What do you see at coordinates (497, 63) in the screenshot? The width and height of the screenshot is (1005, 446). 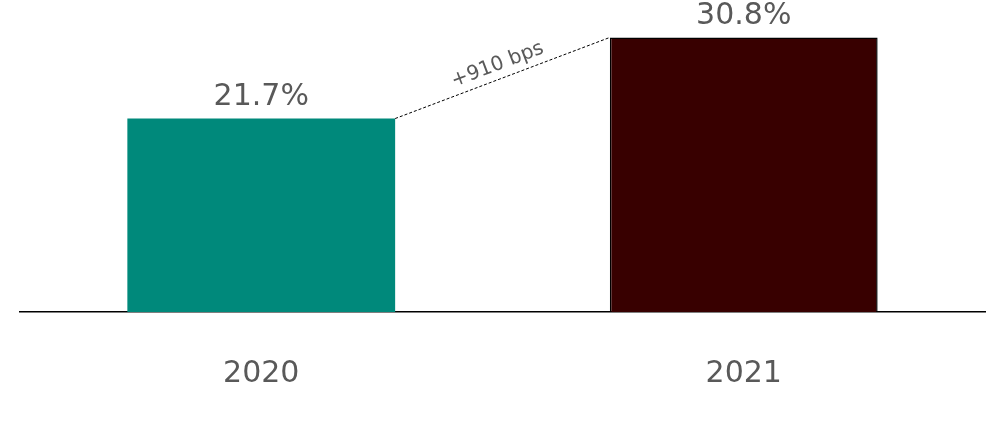 I see `annotation: +910 bps` at bounding box center [497, 63].